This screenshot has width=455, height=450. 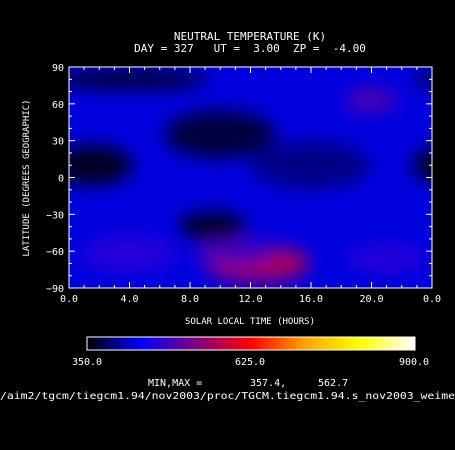 I want to click on colorbar, so click(x=251, y=343).